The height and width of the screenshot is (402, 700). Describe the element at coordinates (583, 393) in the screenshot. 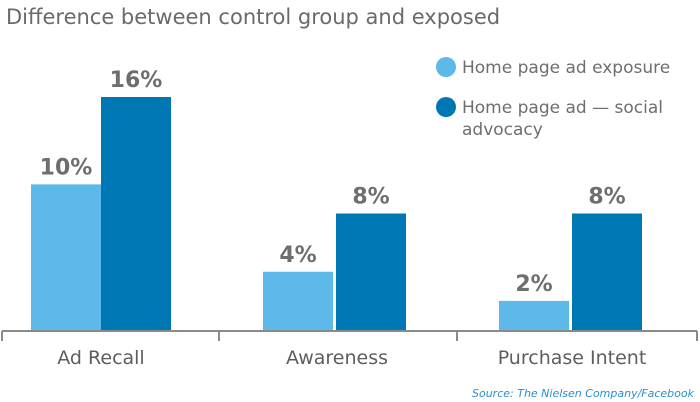

I see `source-note: Source: The Nielsen Company/Facebook` at that location.